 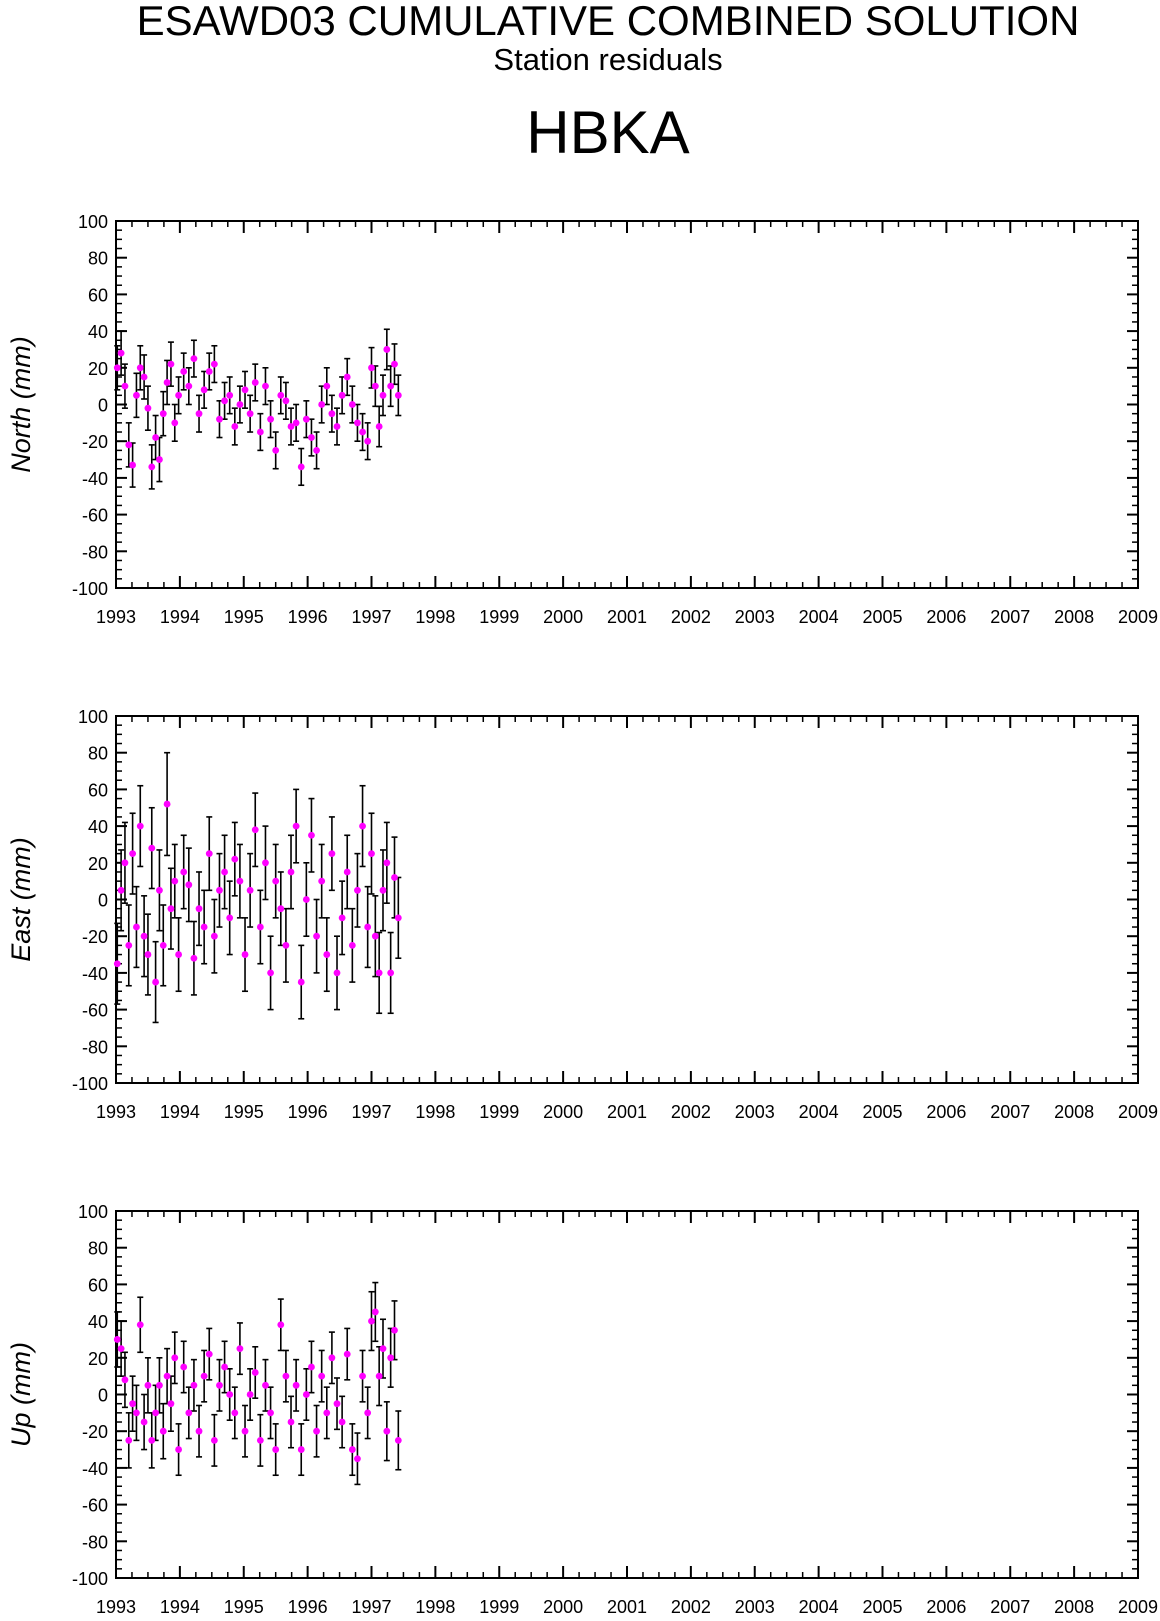 I want to click on north-x-tick-label: 1997, so click(x=371, y=617).